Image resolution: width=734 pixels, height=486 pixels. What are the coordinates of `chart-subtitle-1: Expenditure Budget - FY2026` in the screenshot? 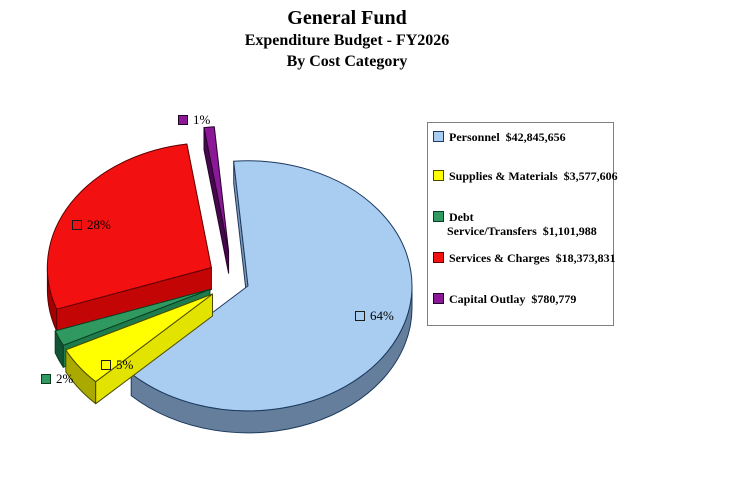 It's located at (347, 40).